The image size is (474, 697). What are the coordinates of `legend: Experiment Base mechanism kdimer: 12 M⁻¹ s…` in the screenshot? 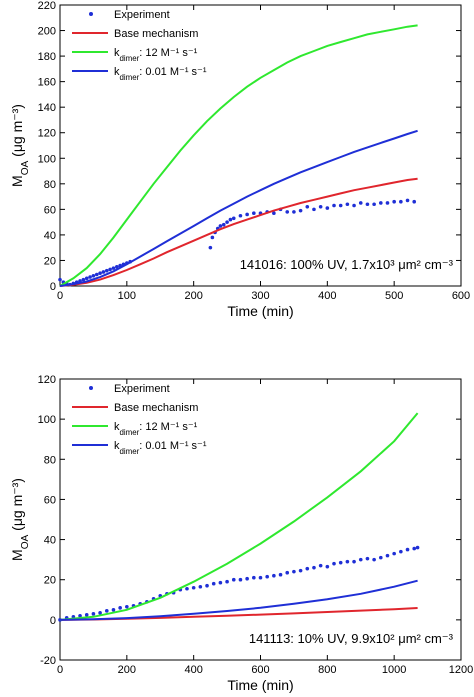 It's located at (139, 45).